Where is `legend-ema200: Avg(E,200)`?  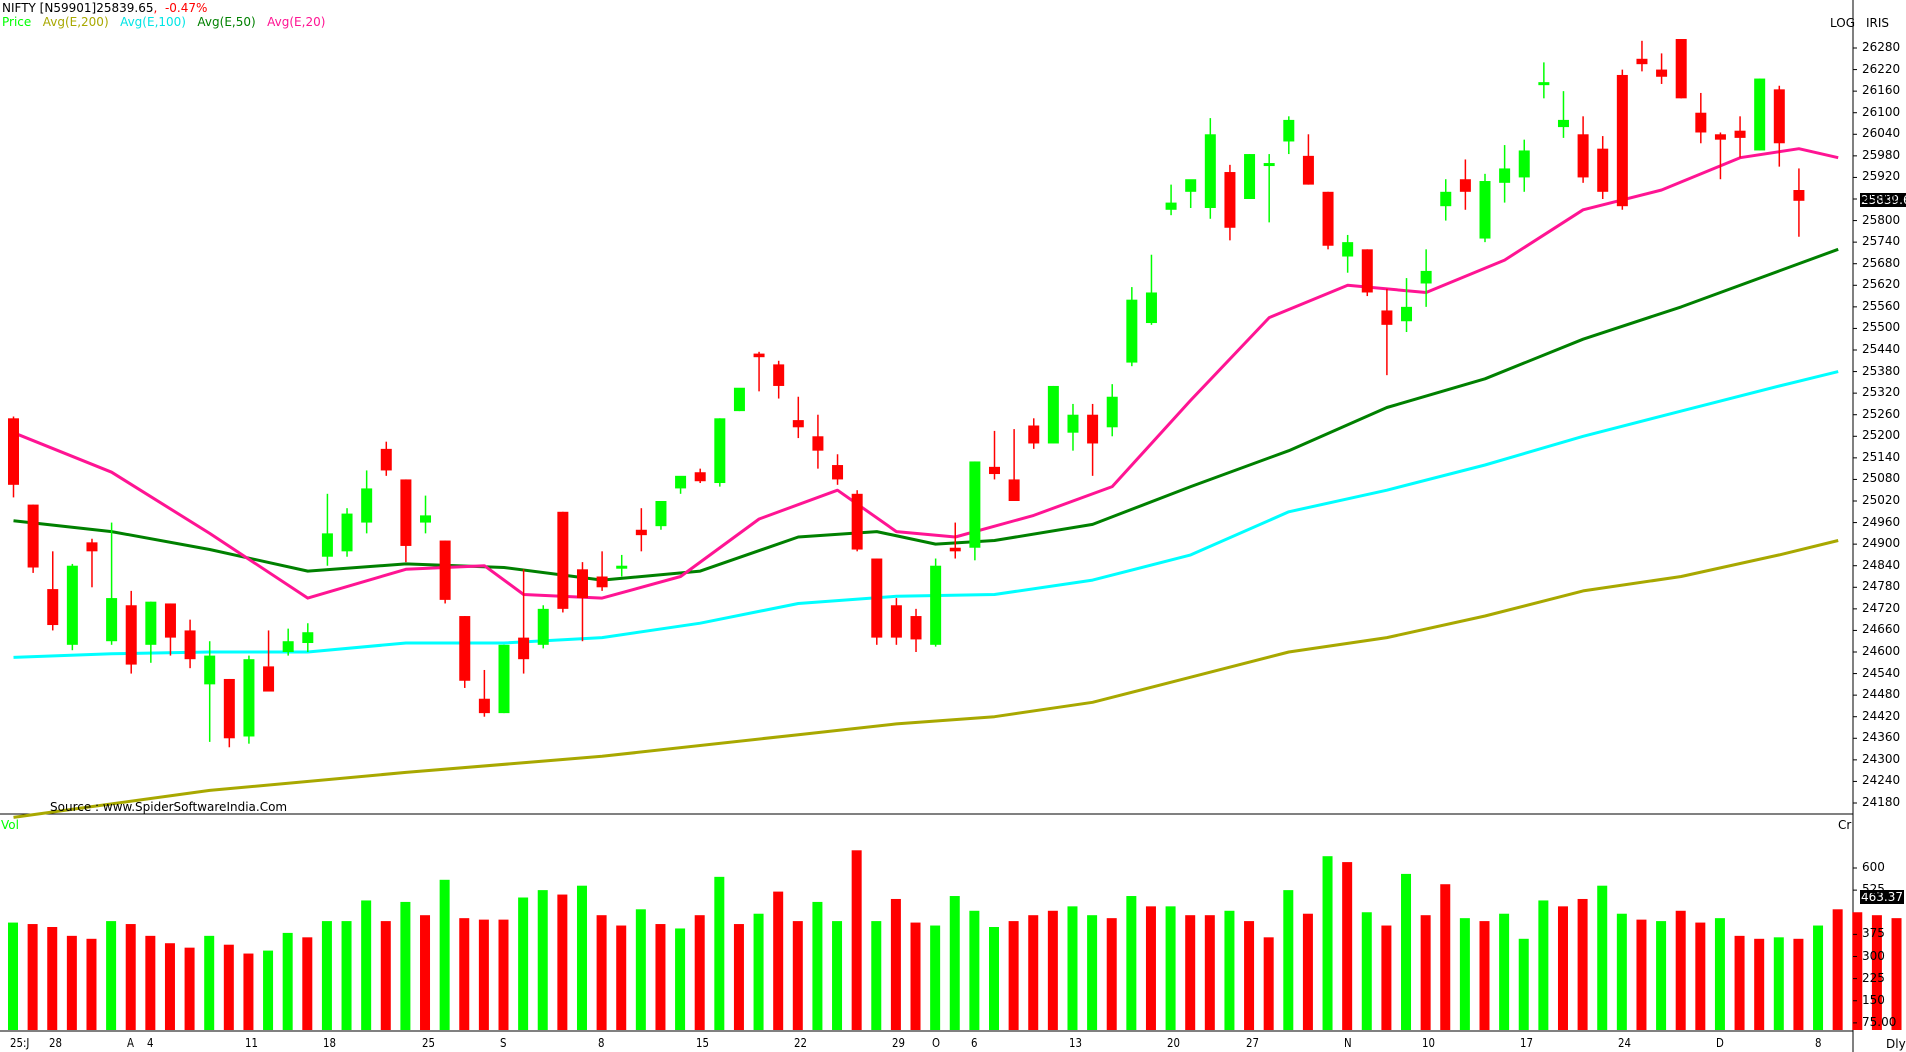
legend-ema200: Avg(E,200) is located at coordinates (75, 22).